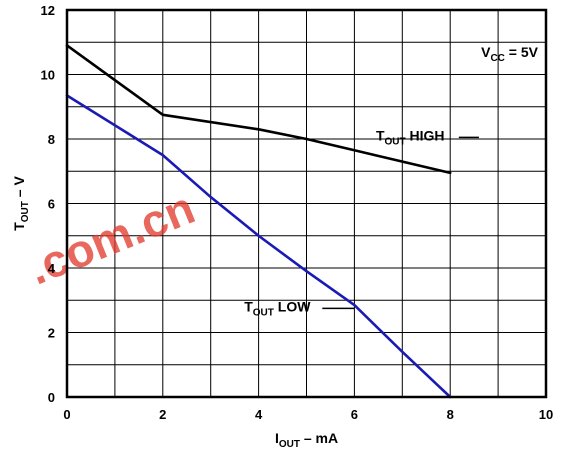  I want to click on y-tick-label: 0, so click(51, 397).